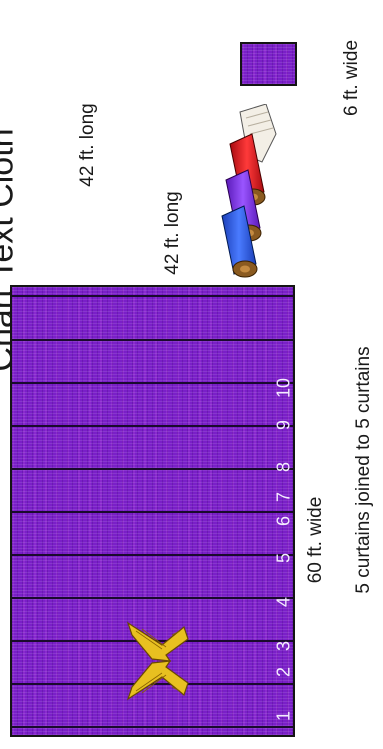 The height and width of the screenshot is (749, 383). What do you see at coordinates (268, 64) in the screenshot?
I see `single-curtain-box` at bounding box center [268, 64].